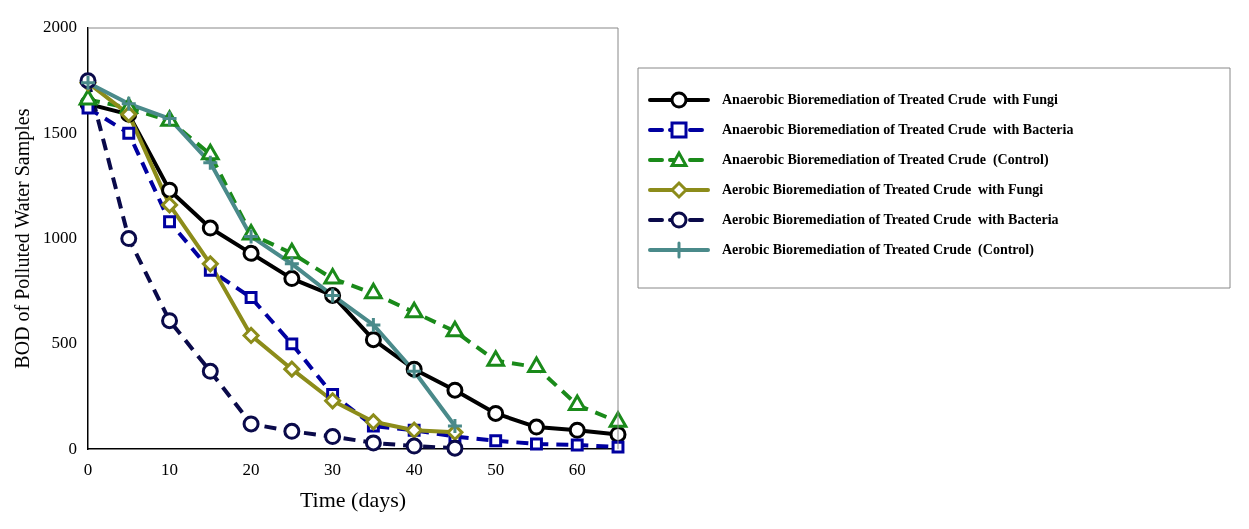 Image resolution: width=1249 pixels, height=529 pixels. Describe the element at coordinates (496, 469) in the screenshot. I see `x-tick-label: 50` at that location.